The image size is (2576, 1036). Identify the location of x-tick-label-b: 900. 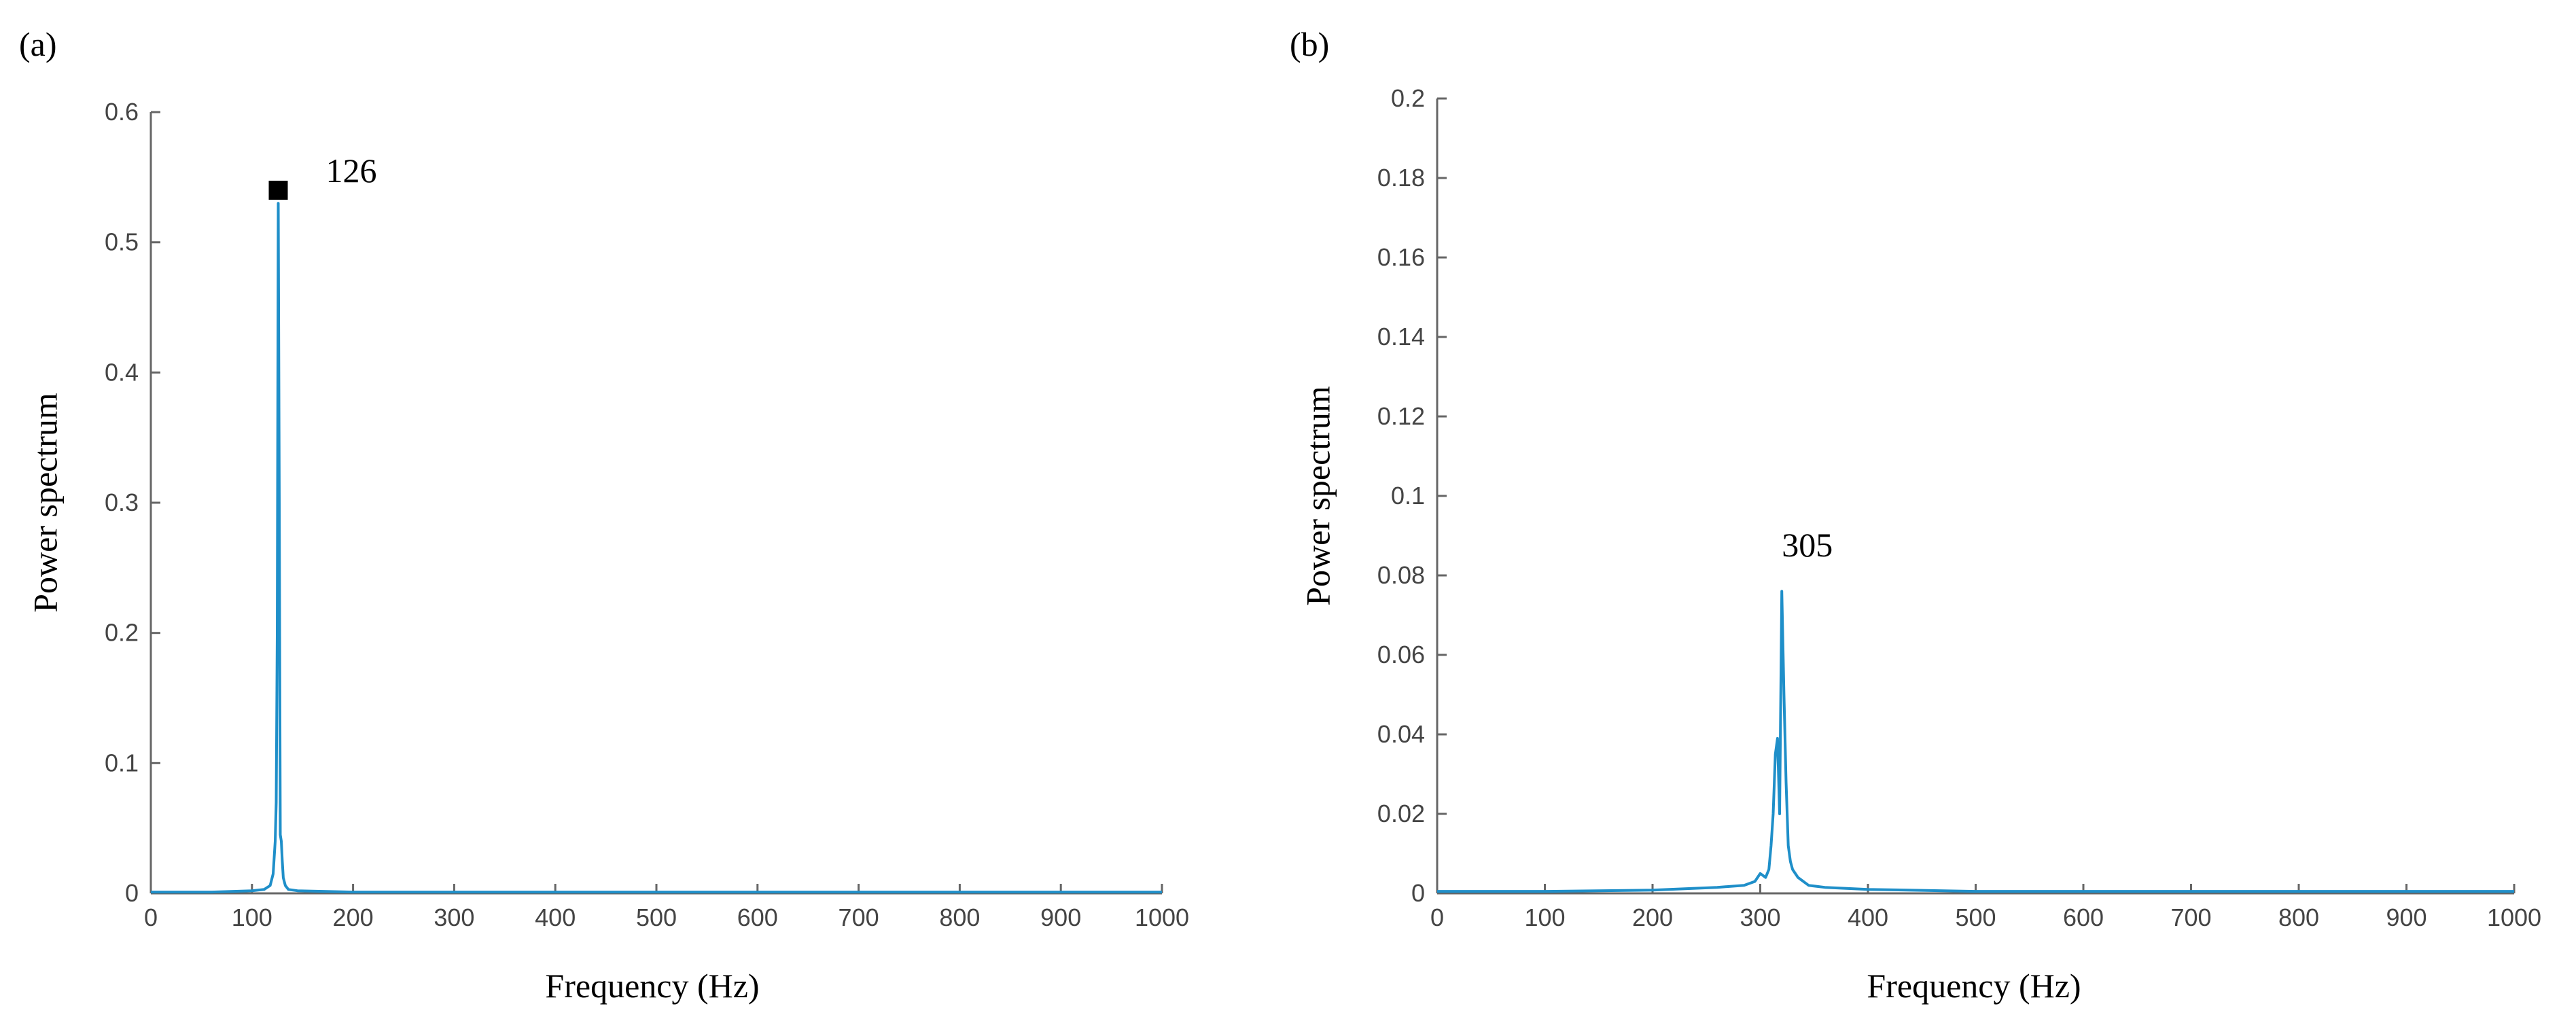
(2406, 917).